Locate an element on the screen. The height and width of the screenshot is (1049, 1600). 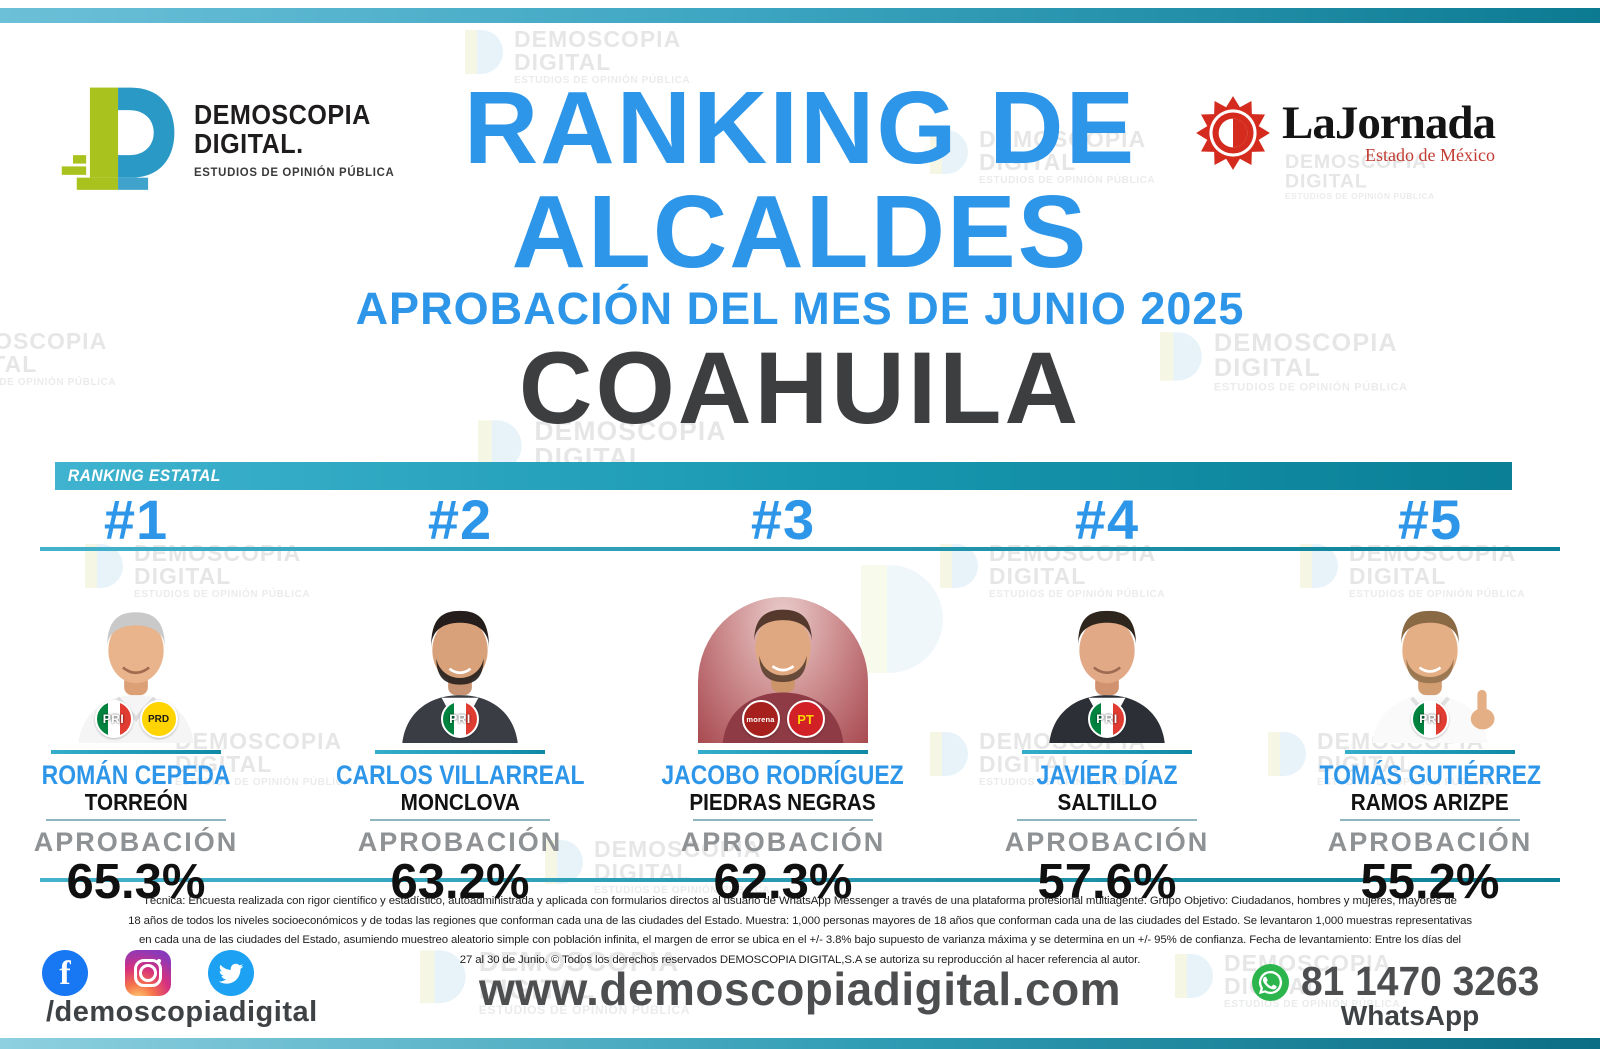
brand-tagline: ESTUDIOS DE OPINIÓN PÚBLICA is located at coordinates (294, 172).